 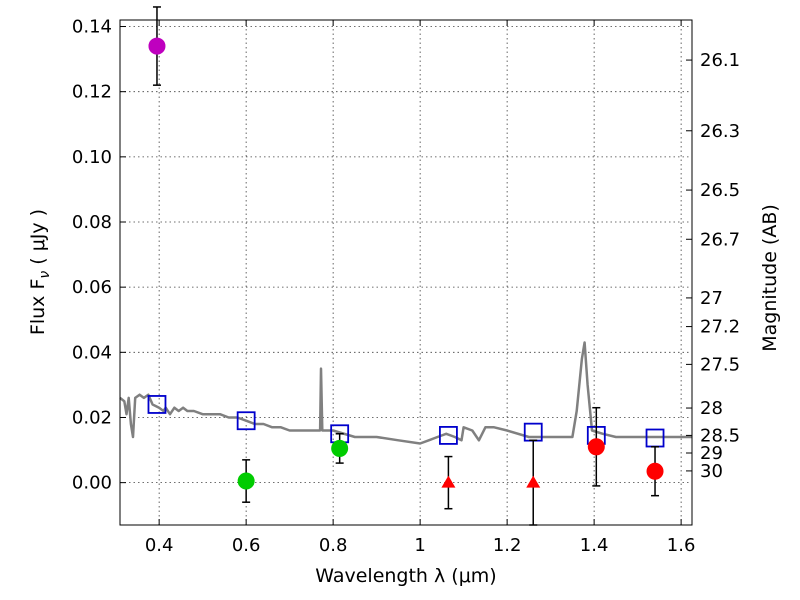 What do you see at coordinates (92, 417) in the screenshot?
I see `y-tick-label: 0.02` at bounding box center [92, 417].